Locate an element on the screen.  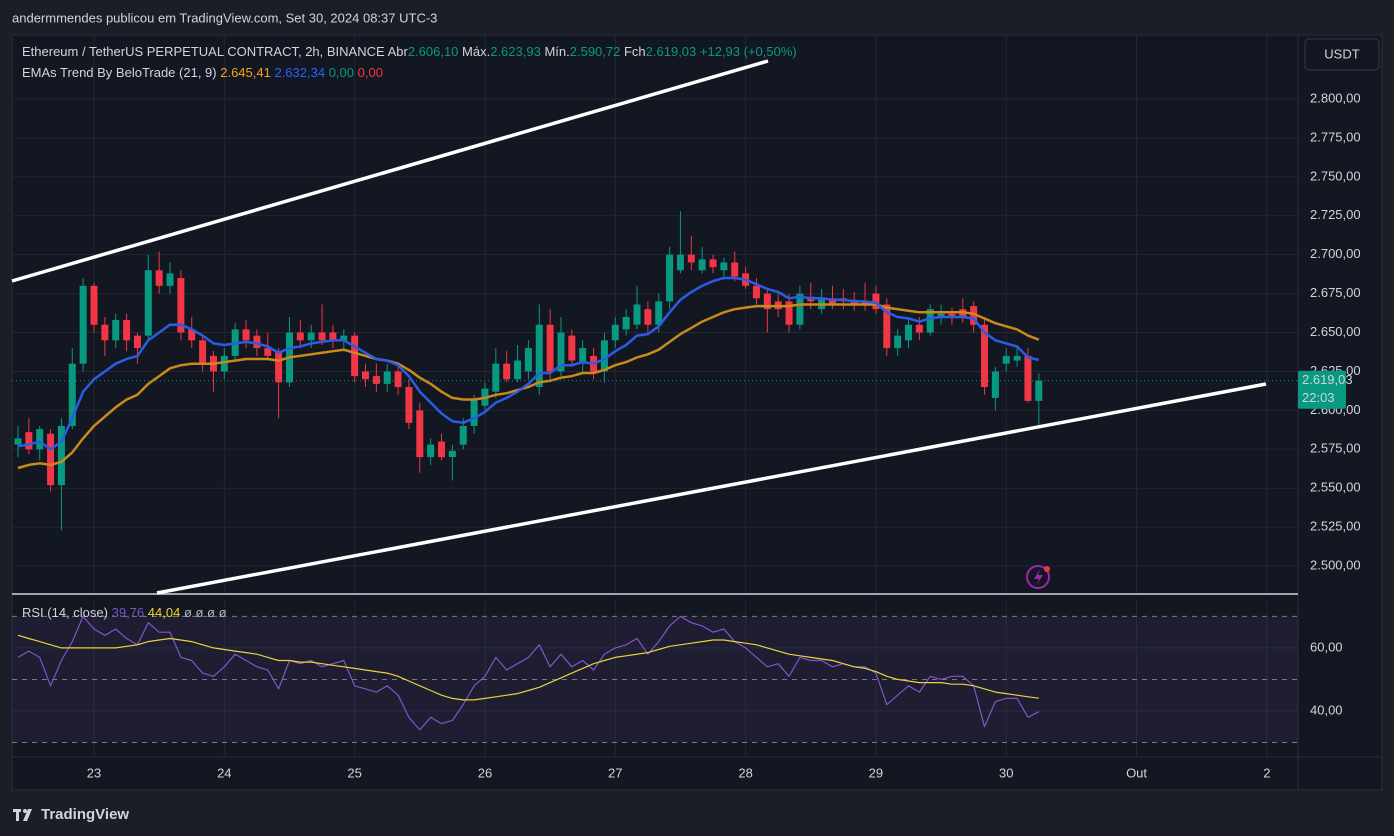
x-tick-label: 29 is located at coordinates (876, 772).